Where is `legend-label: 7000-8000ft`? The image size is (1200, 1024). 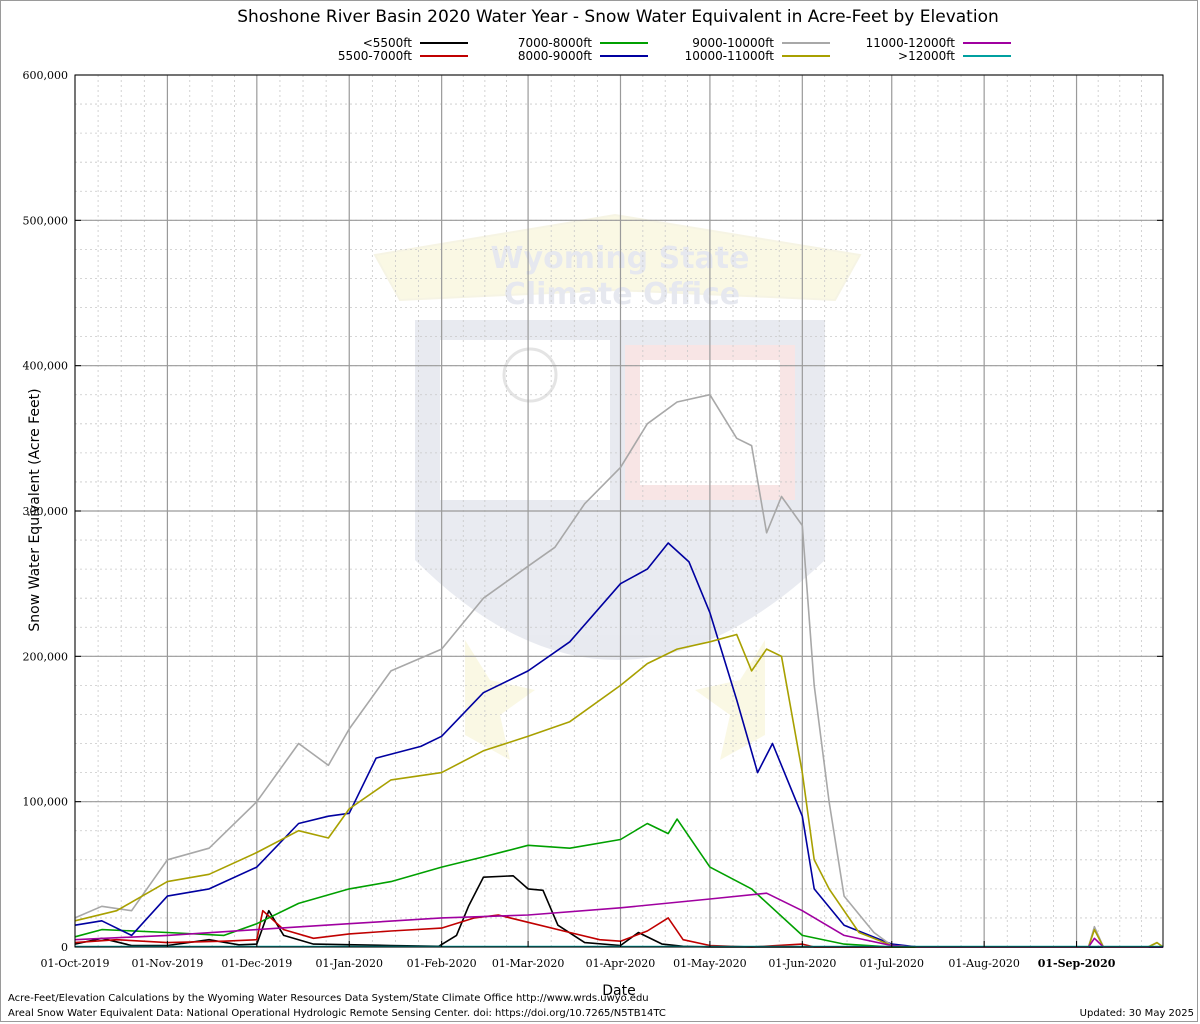
legend-label: 7000-8000ft is located at coordinates (555, 43).